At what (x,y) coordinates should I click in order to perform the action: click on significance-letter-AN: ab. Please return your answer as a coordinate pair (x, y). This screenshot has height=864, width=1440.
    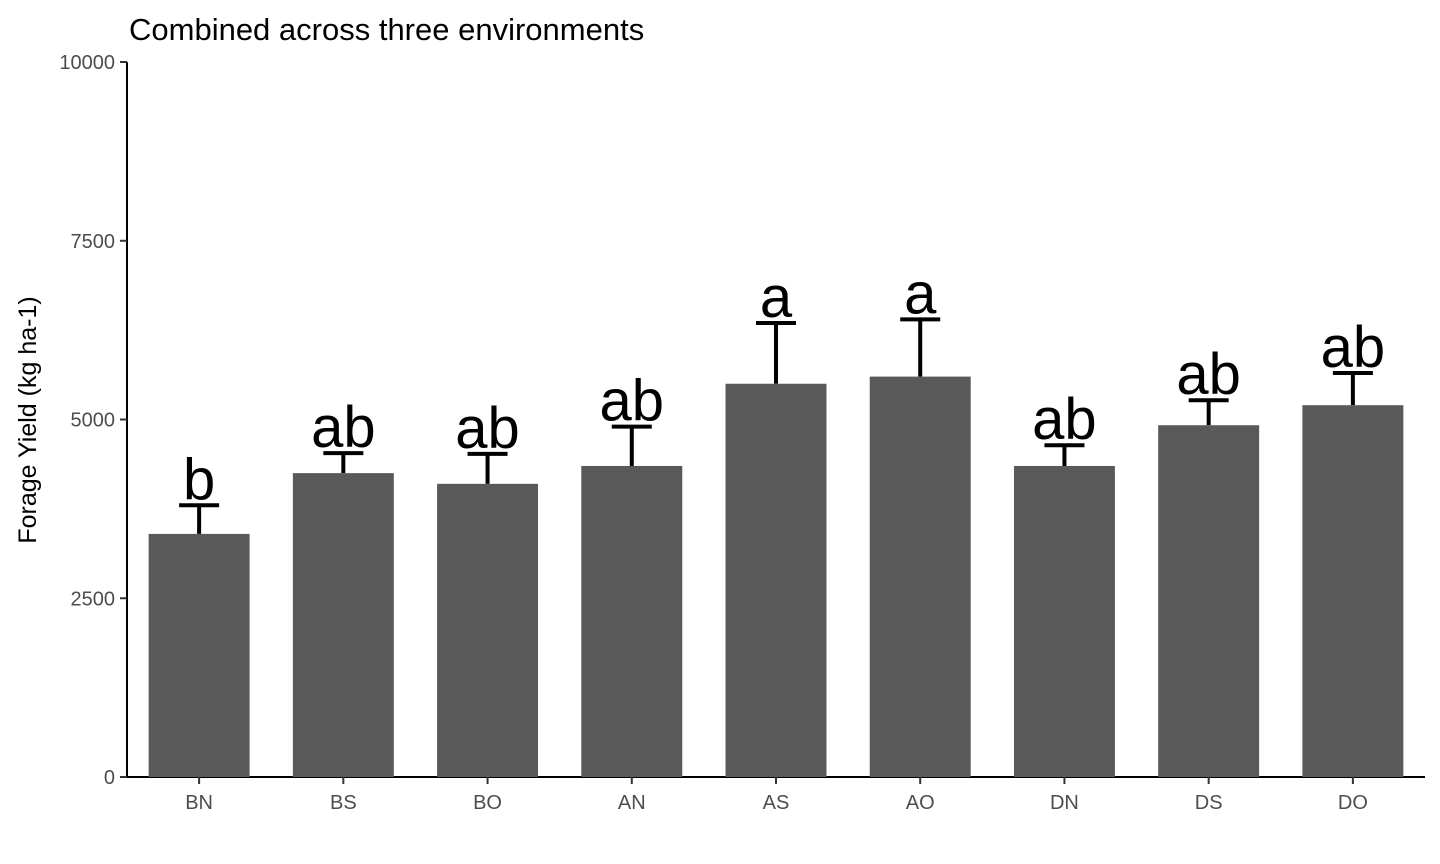
    Looking at the image, I should click on (632, 401).